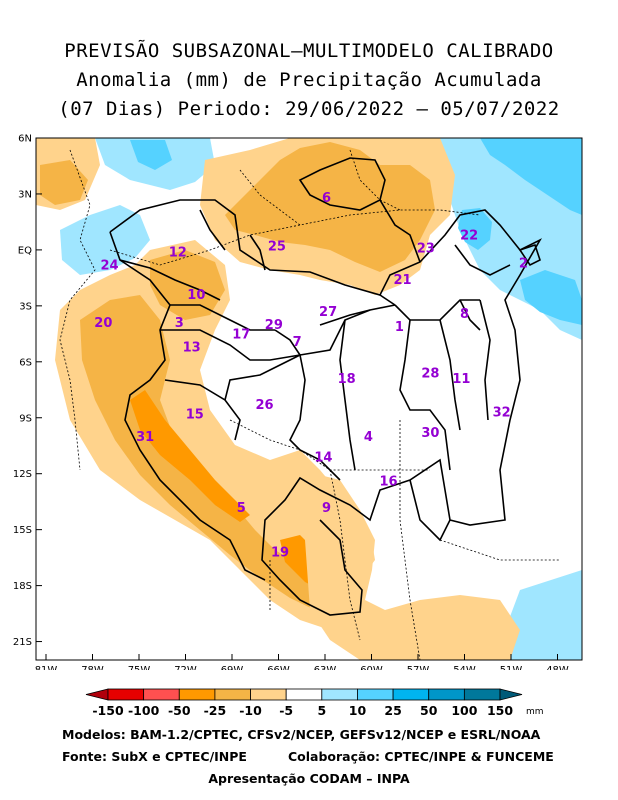  Describe the element at coordinates (185, 667) in the screenshot. I see `lon-tick-label: 72W` at that location.